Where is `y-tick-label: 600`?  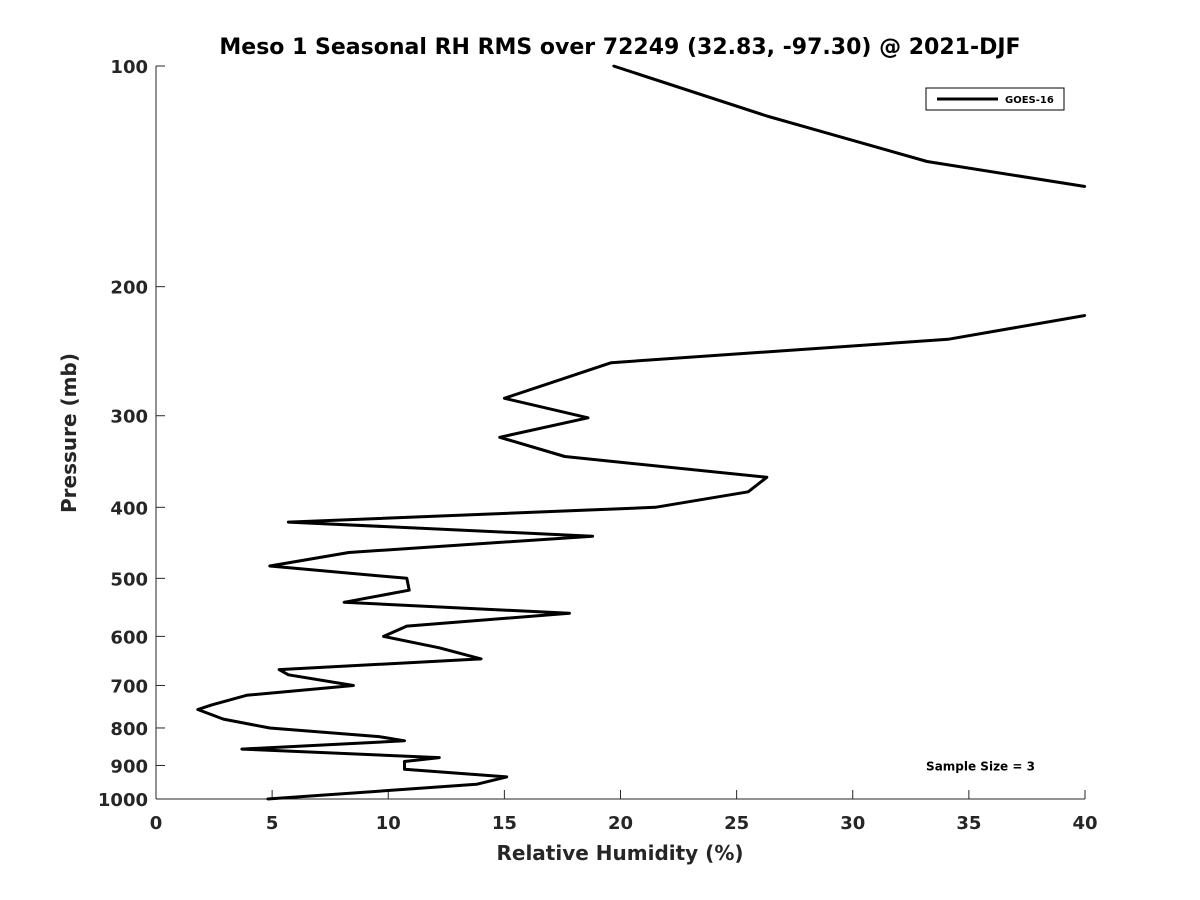 y-tick-label: 600 is located at coordinates (129, 637).